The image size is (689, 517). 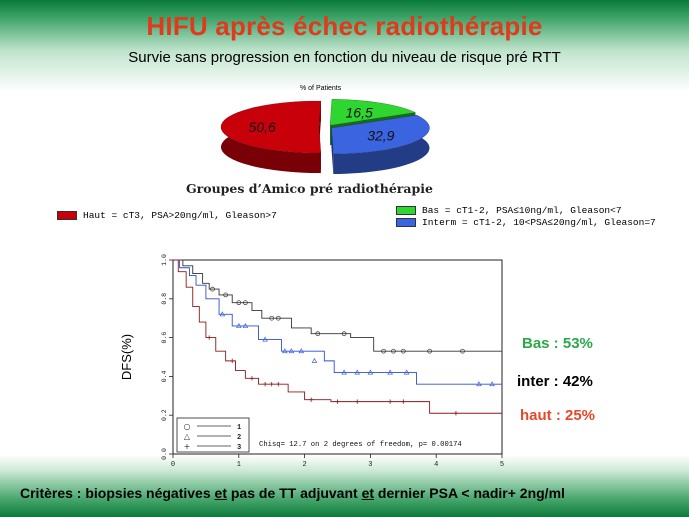 I want to click on result-inter: inter : 42%, so click(x=555, y=381).